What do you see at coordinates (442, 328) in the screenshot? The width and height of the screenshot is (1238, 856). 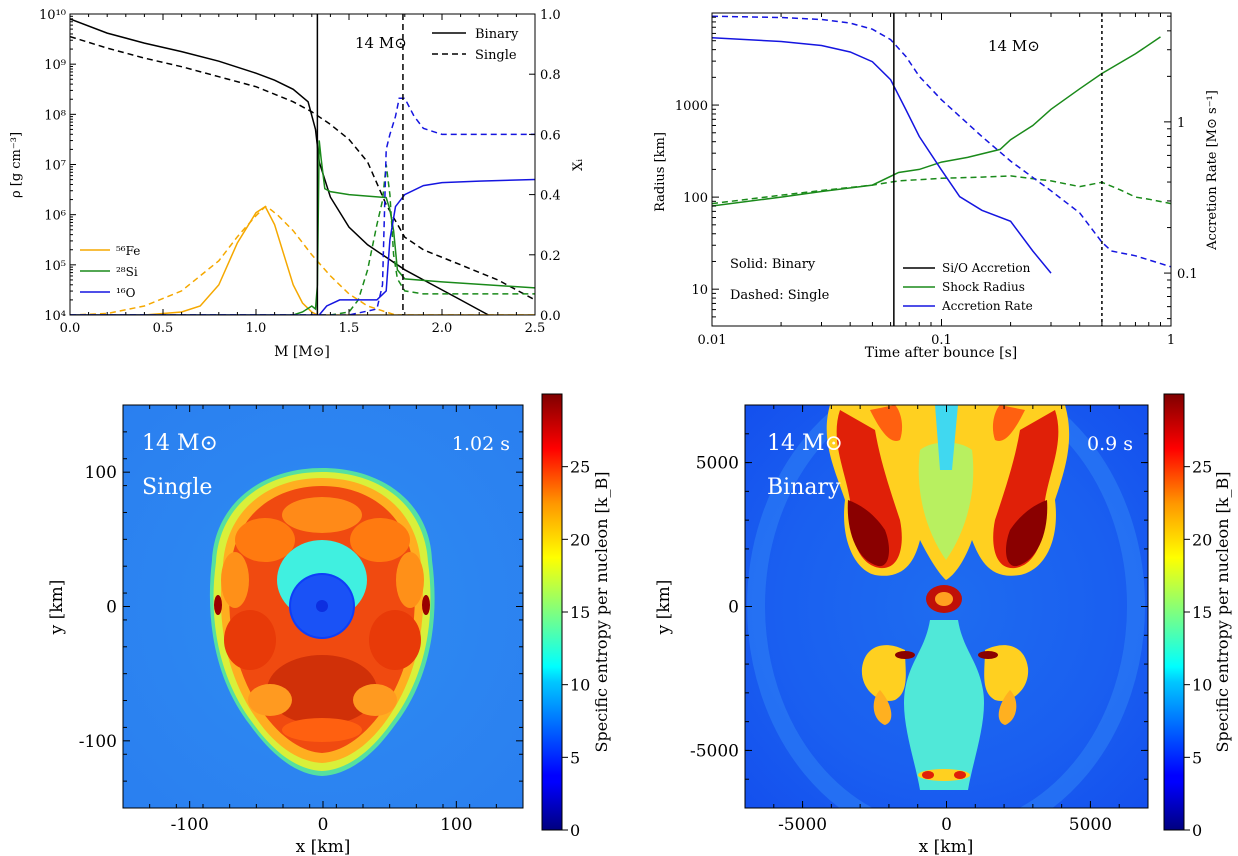 I see `density-xtick: 2.0` at bounding box center [442, 328].